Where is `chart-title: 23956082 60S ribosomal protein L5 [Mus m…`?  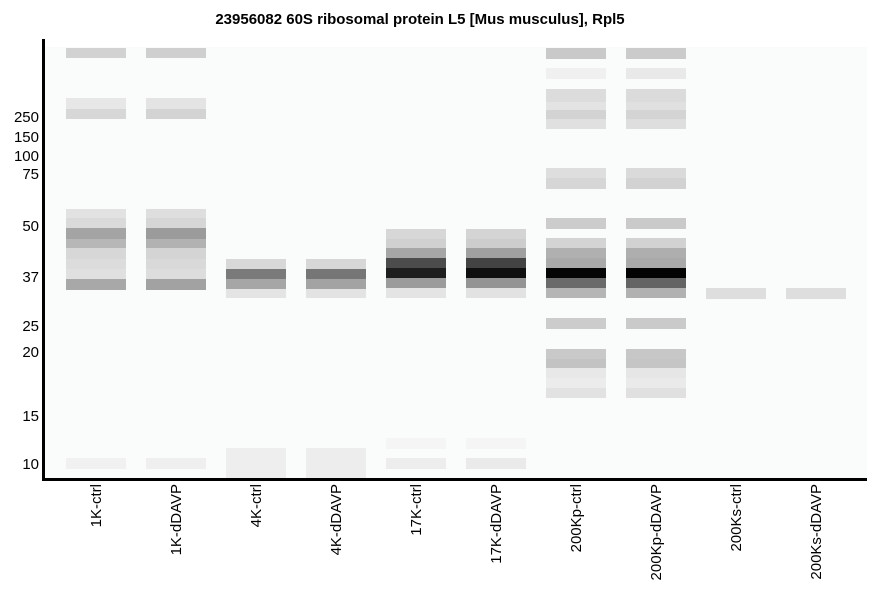
chart-title: 23956082 60S ribosomal protein L5 [Mus m… is located at coordinates (420, 19).